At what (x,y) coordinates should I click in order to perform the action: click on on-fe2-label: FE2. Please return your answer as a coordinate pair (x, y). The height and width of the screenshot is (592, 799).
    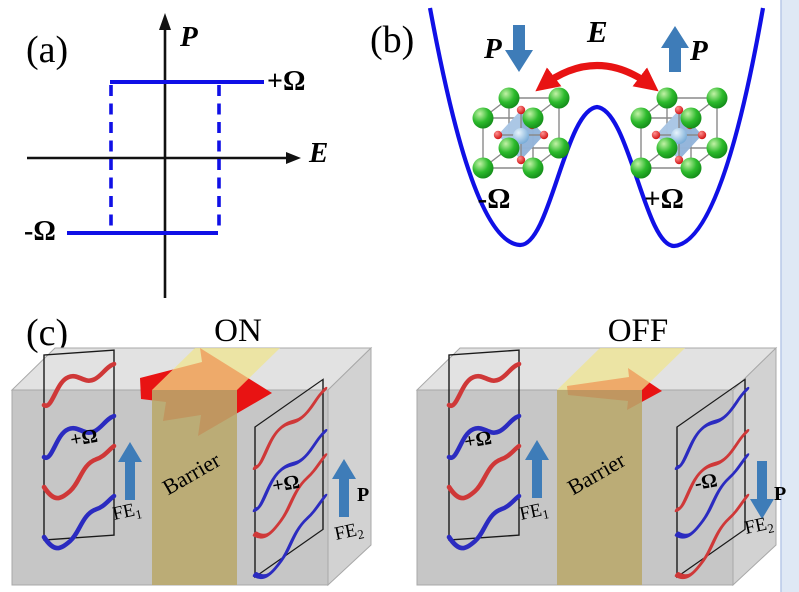
    Looking at the image, I should click on (349, 532).